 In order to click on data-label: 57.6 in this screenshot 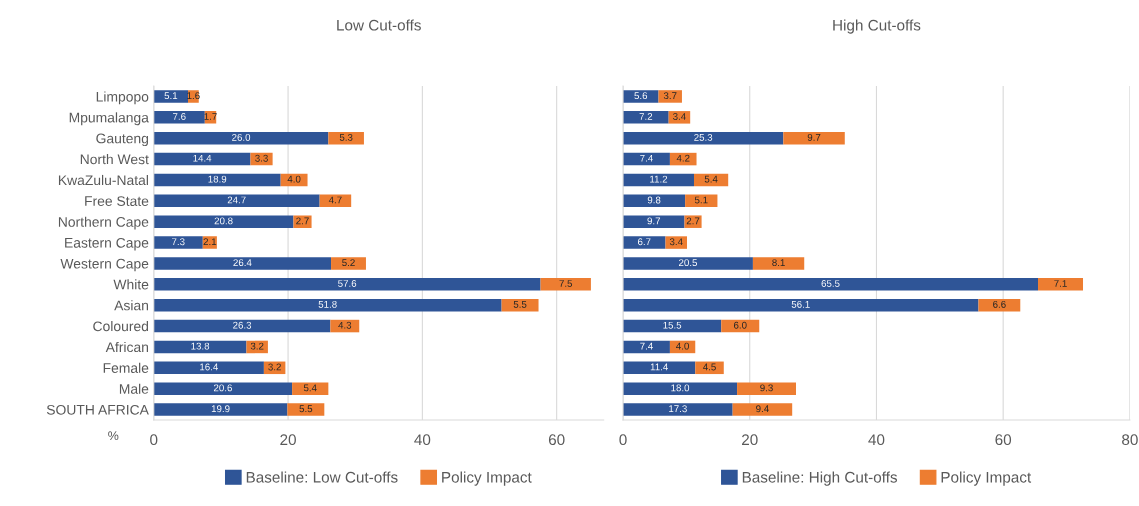, I will do `click(347, 283)`.